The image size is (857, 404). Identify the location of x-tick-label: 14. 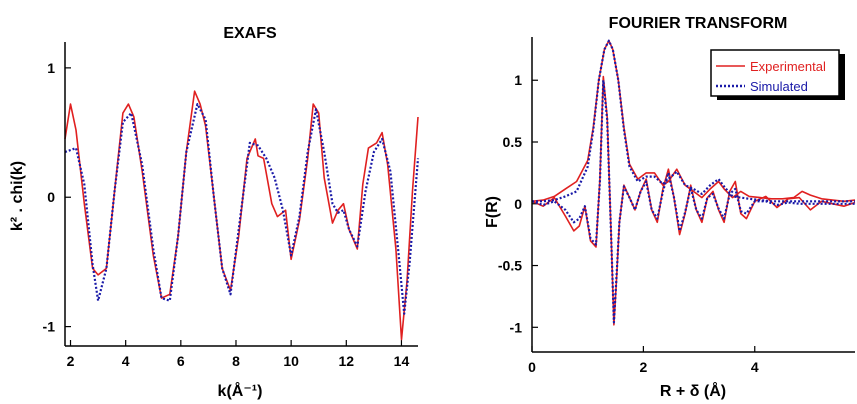
(402, 361).